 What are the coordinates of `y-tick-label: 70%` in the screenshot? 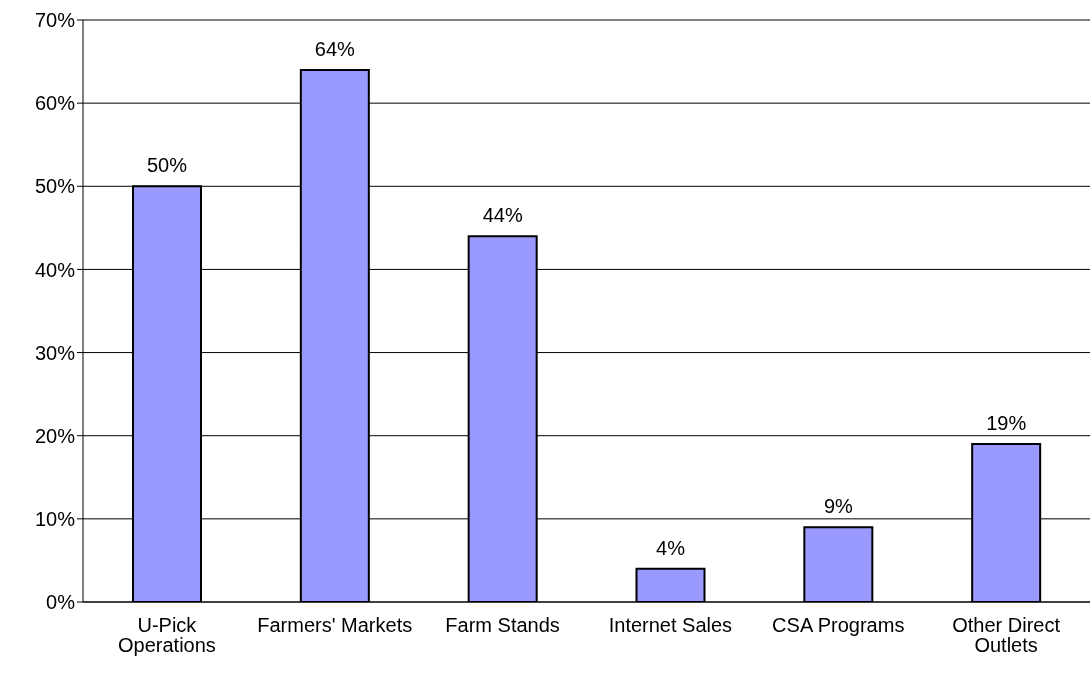 It's located at (55, 20).